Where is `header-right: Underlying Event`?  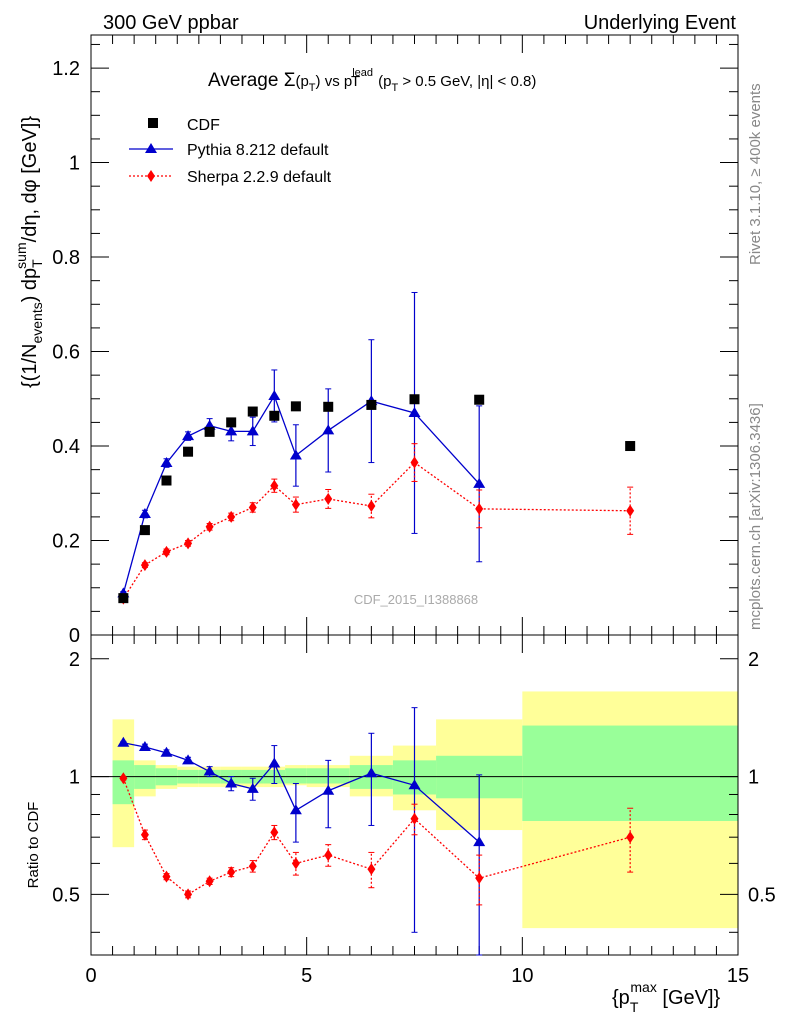 header-right: Underlying Event is located at coordinates (660, 23).